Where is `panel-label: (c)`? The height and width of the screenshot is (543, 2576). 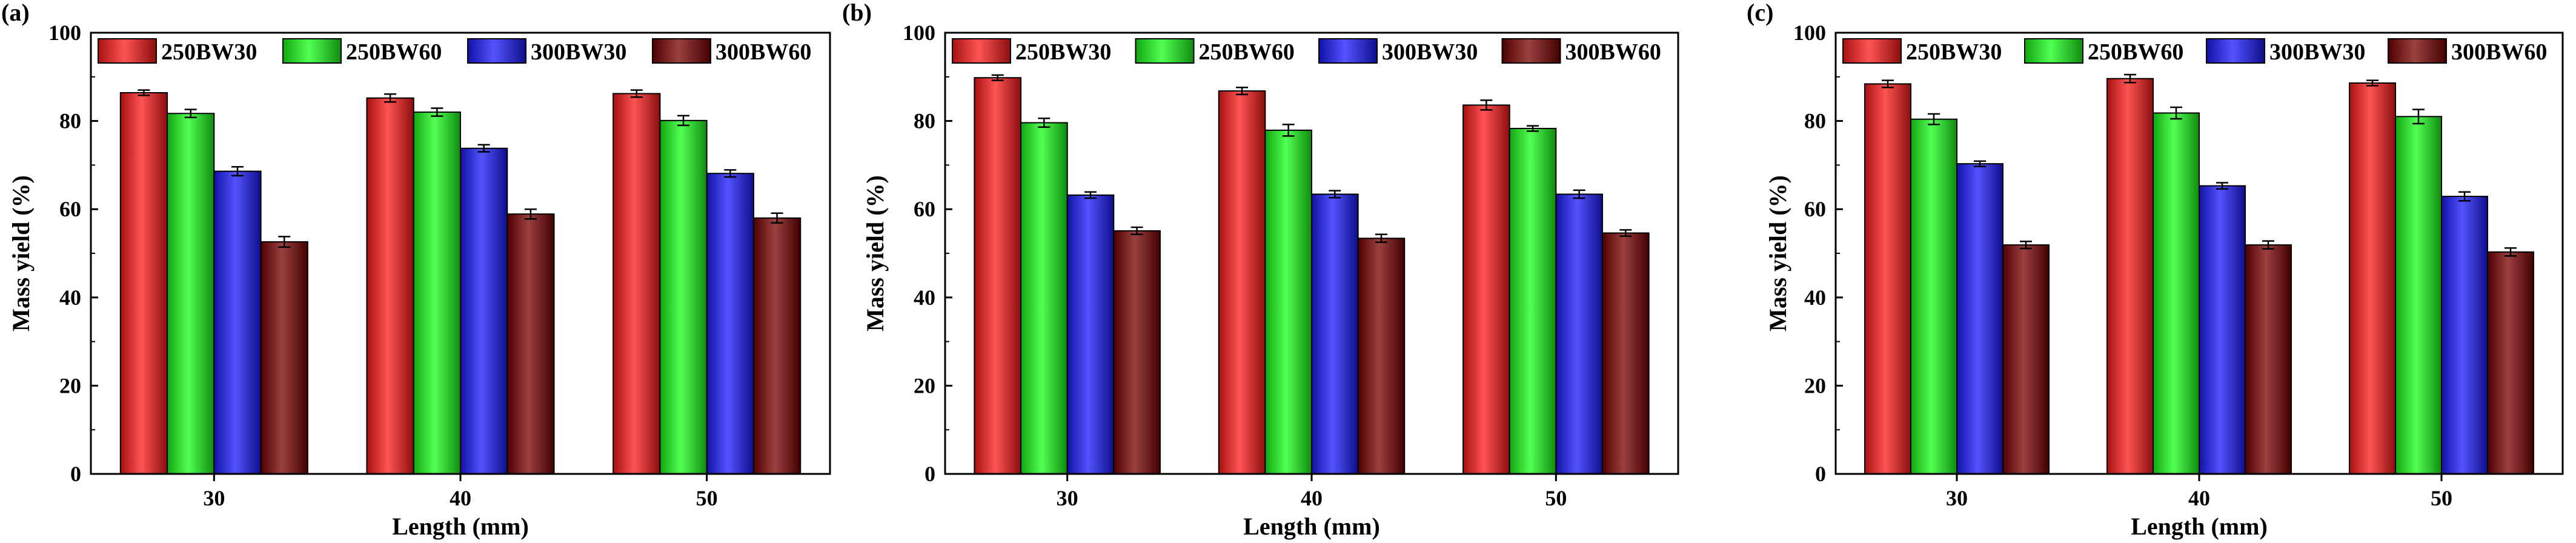
panel-label: (c) is located at coordinates (1760, 13).